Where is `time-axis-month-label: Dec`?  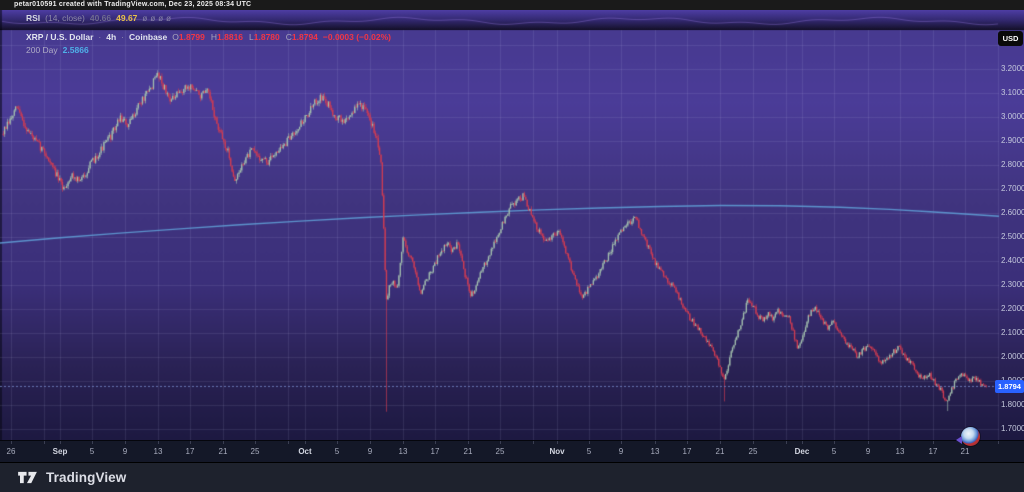
time-axis-month-label: Dec is located at coordinates (802, 451).